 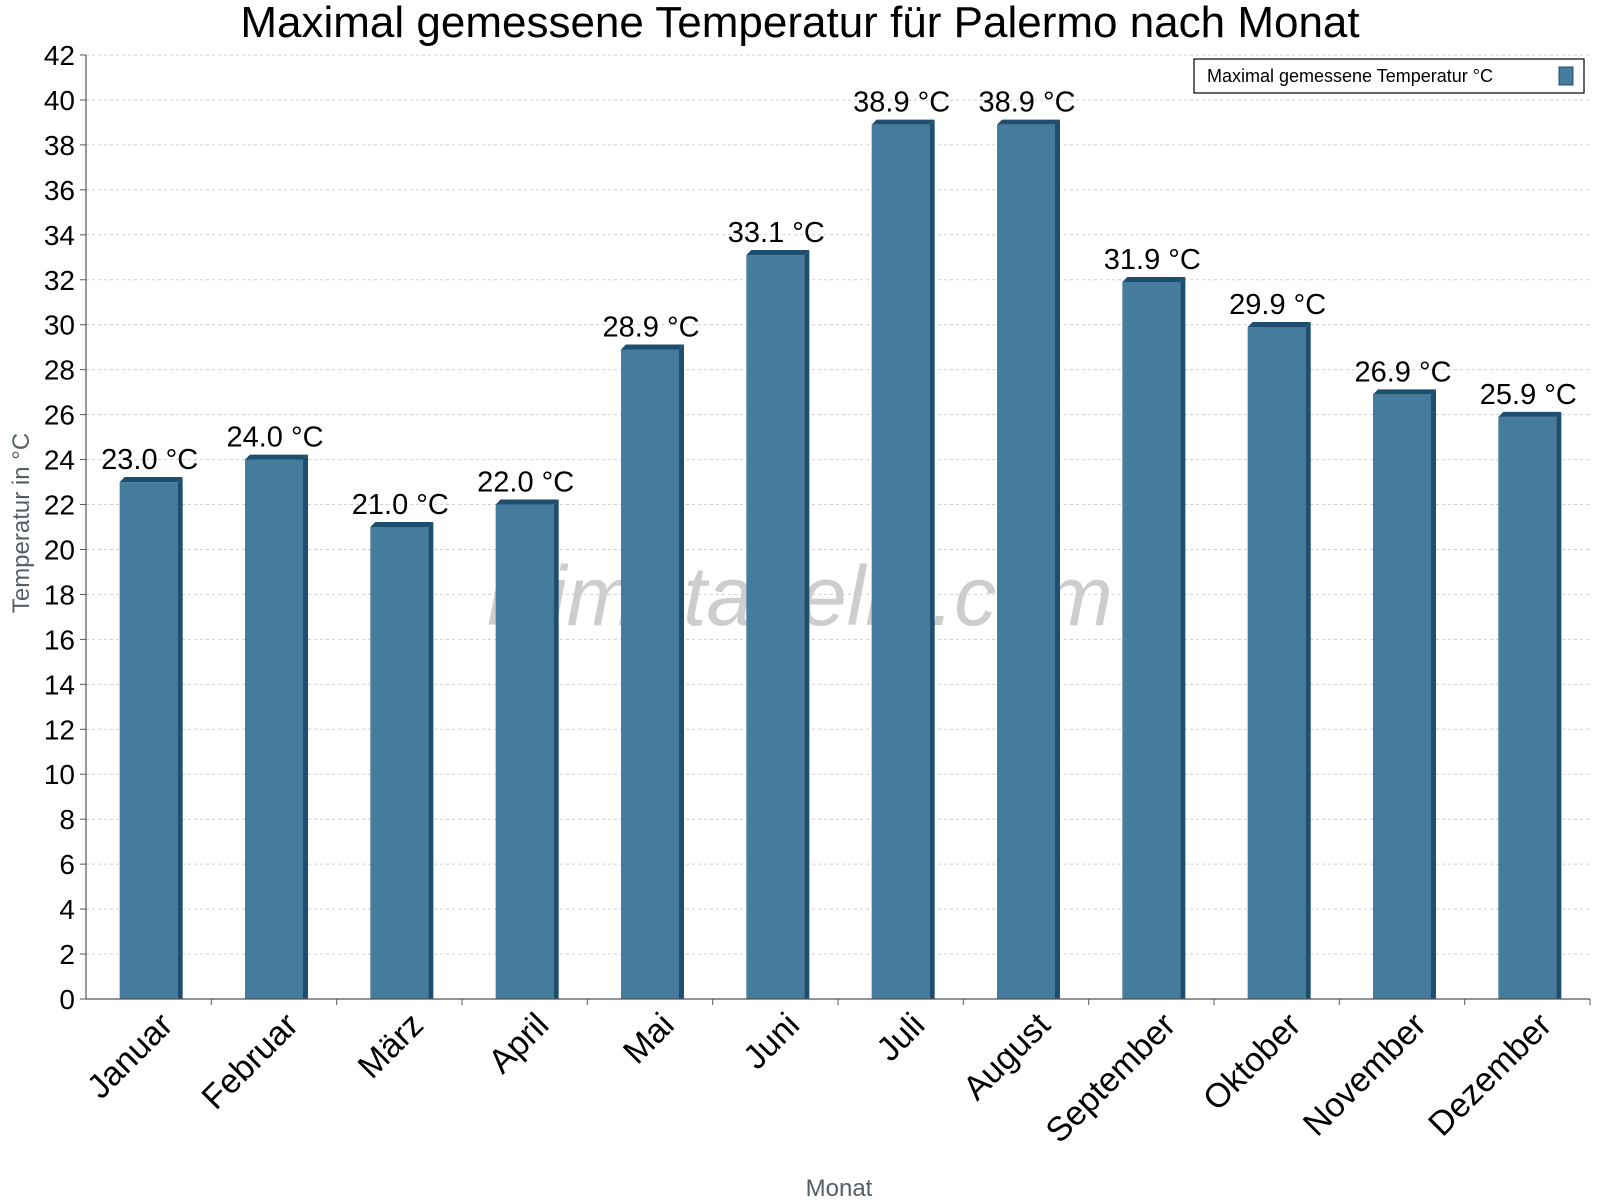 I want to click on x-tick-label: Juli, so click(x=900, y=1037).